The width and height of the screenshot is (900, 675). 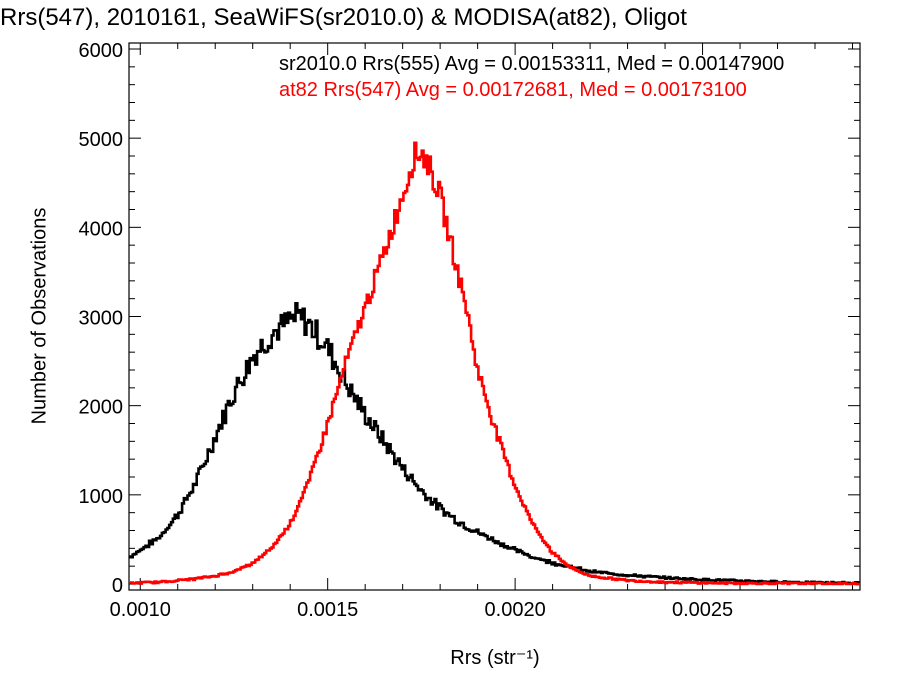 I want to click on y-tick-label: 6000, so click(x=101, y=51).